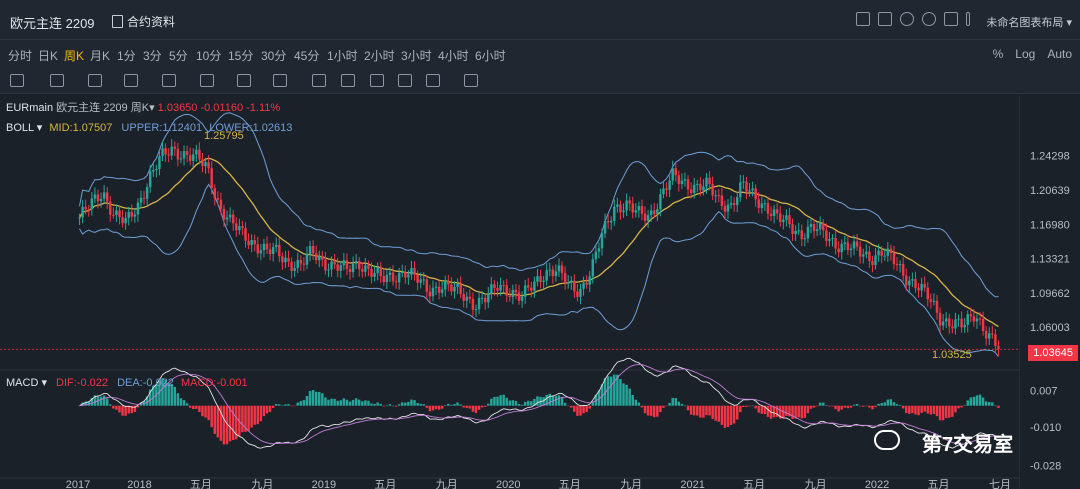  Describe the element at coordinates (17, 80) in the screenshot. I see `line-tool-icon` at that location.